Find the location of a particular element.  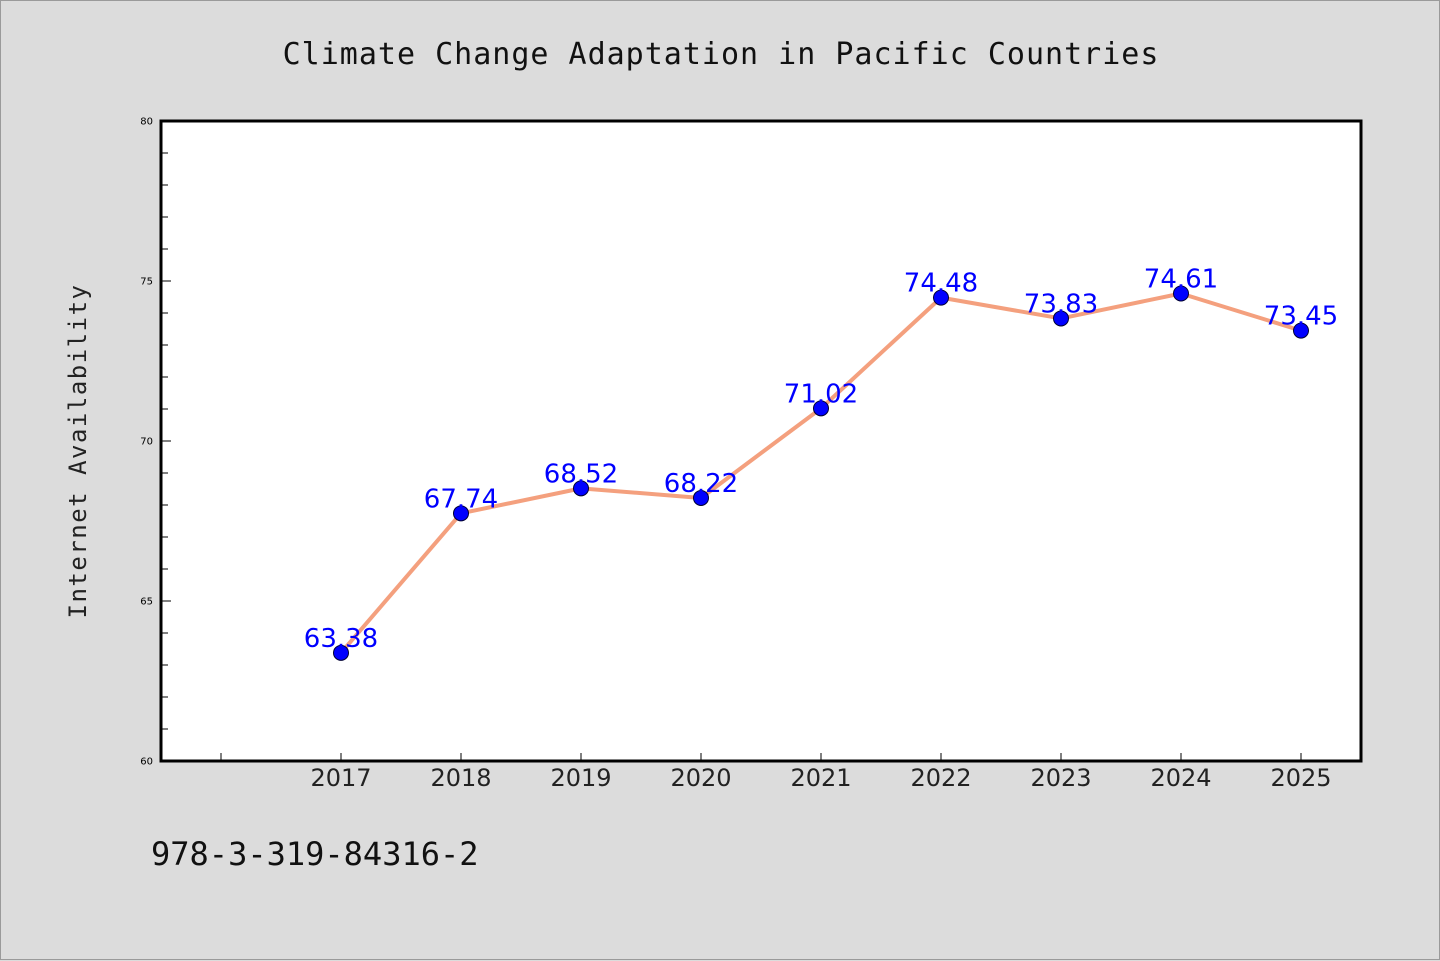

x-tick-label: 2022 is located at coordinates (940, 778).